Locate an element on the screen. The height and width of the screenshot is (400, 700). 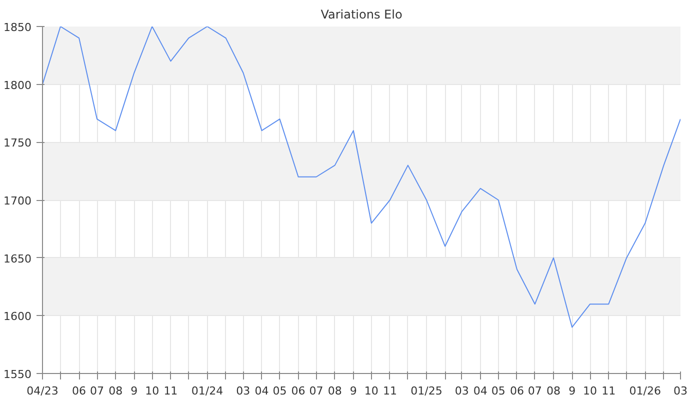
chart-title: Variations Elo is located at coordinates (361, 15).